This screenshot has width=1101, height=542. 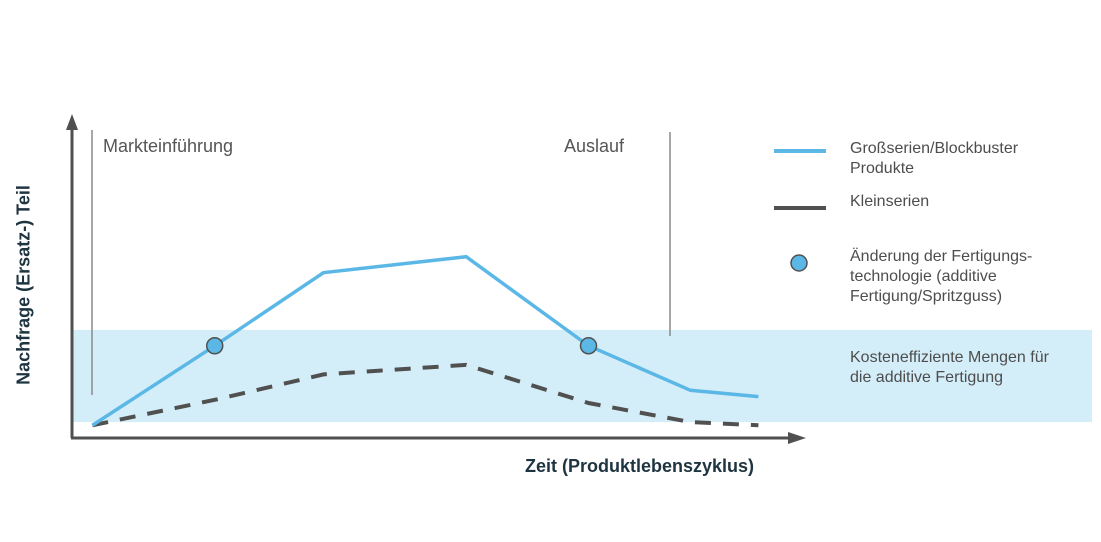 I want to click on y-axis-label: Nachfrage (Ersatz-) Teil, so click(x=23, y=285).